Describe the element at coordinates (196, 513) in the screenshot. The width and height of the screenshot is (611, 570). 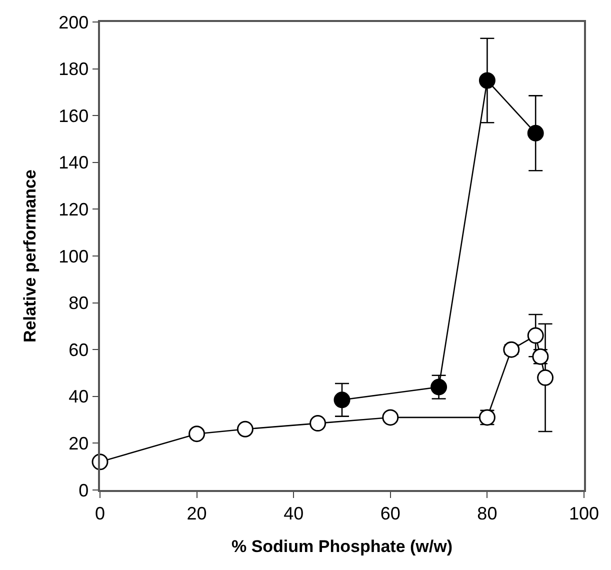
I see `x-tick-label: 20` at that location.